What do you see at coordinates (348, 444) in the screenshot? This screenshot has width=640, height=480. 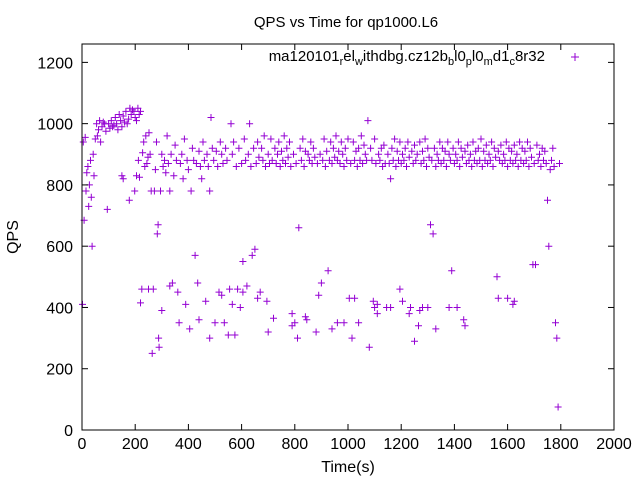 I see `x-tick-label: 1000` at bounding box center [348, 444].